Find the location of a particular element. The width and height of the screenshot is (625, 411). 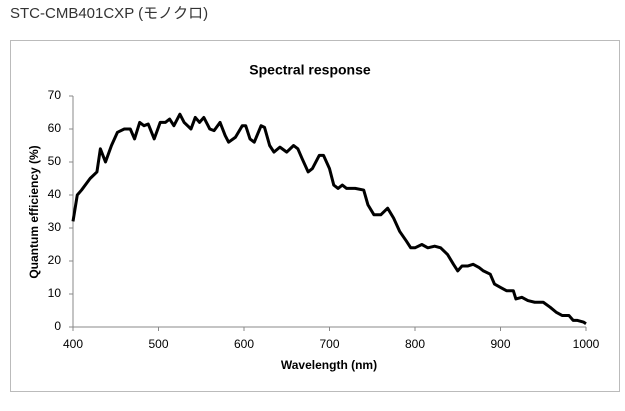

y-tick-label: 10 is located at coordinates (55, 293).